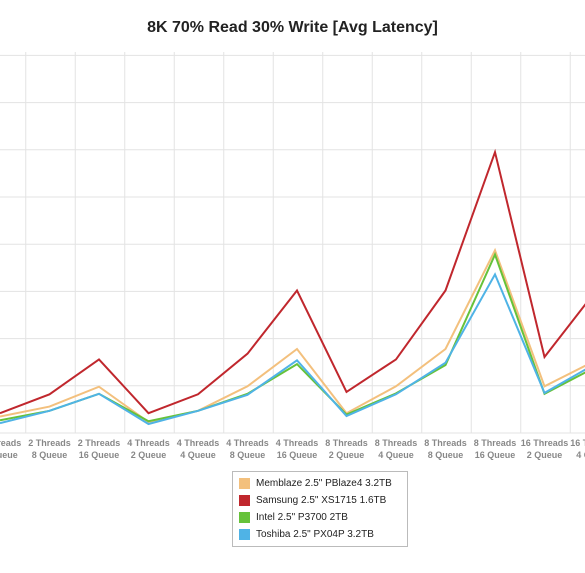 Image resolution: width=585 pixels, height=573 pixels. What do you see at coordinates (99, 449) in the screenshot?
I see `x-tick-label: 2 Threads 16 Queue` at bounding box center [99, 449].